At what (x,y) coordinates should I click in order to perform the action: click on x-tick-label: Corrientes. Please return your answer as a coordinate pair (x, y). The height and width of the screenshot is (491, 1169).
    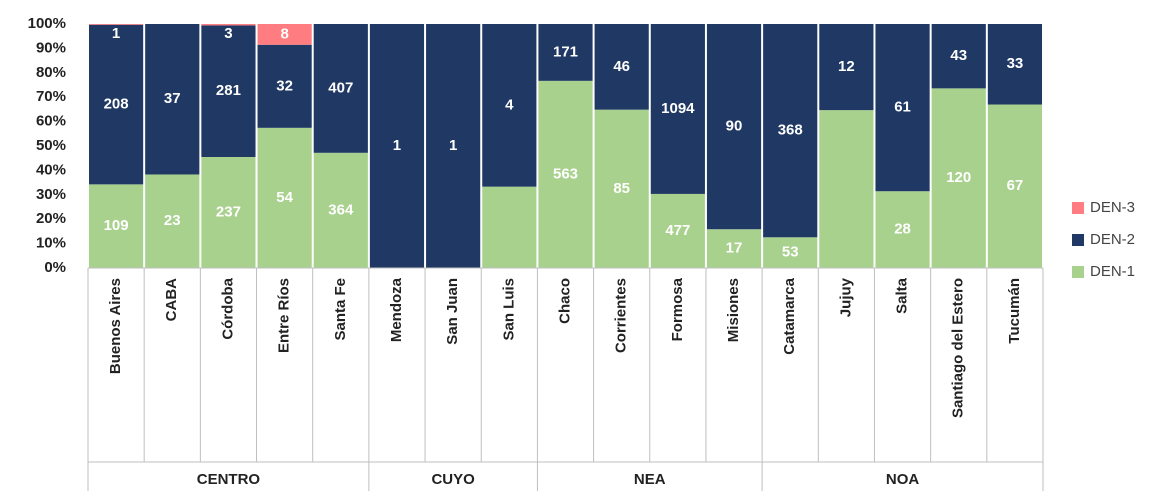
    Looking at the image, I should click on (621, 315).